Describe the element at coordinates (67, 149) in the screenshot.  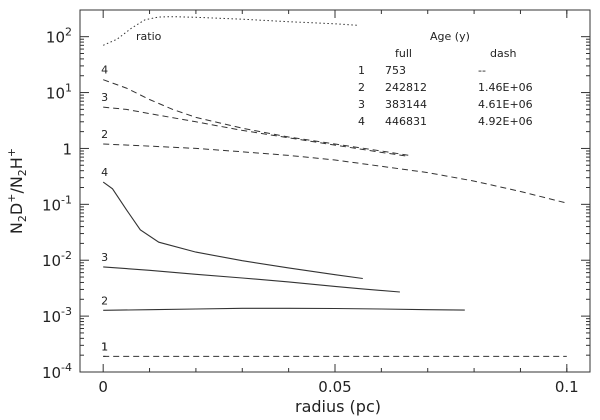
I see `y-tick-label: 1` at that location.